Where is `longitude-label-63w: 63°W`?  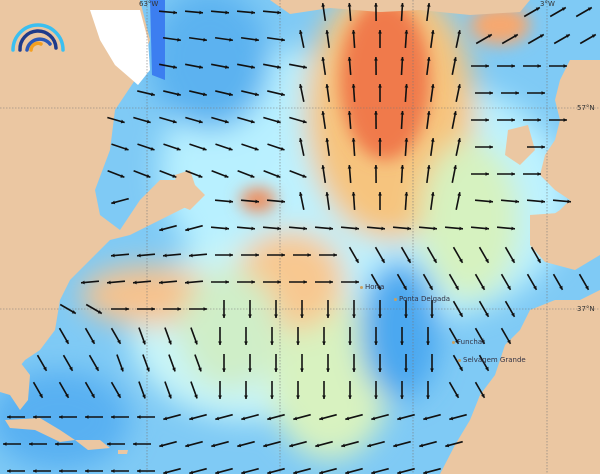
longitude-label-63w: 63°W is located at coordinates (149, 4).